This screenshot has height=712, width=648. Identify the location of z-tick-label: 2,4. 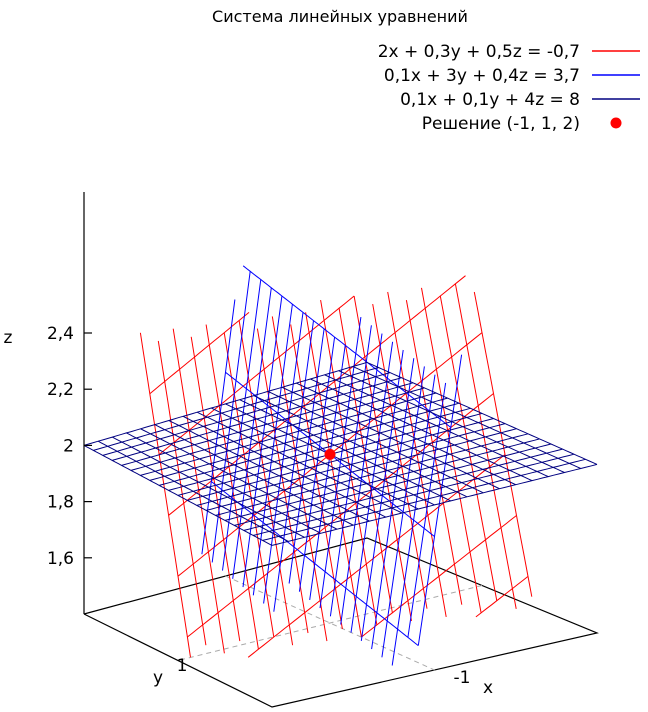
(60, 334).